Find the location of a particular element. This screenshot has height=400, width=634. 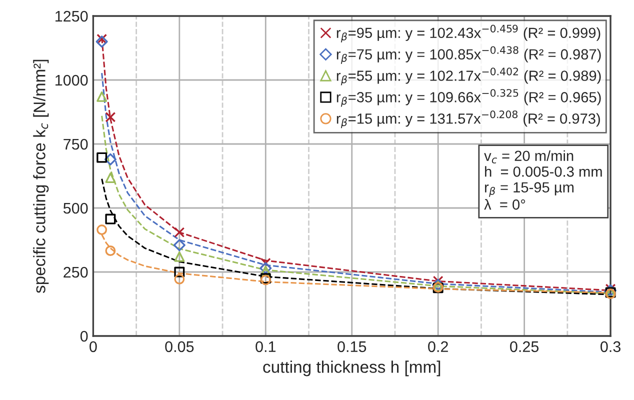

annotation: v$_{c}$ = 20 m/min h = 0.005-0.3 mm r$_{β}$ = 15-95 µm λ = 0° is located at coordinates (543, 180).